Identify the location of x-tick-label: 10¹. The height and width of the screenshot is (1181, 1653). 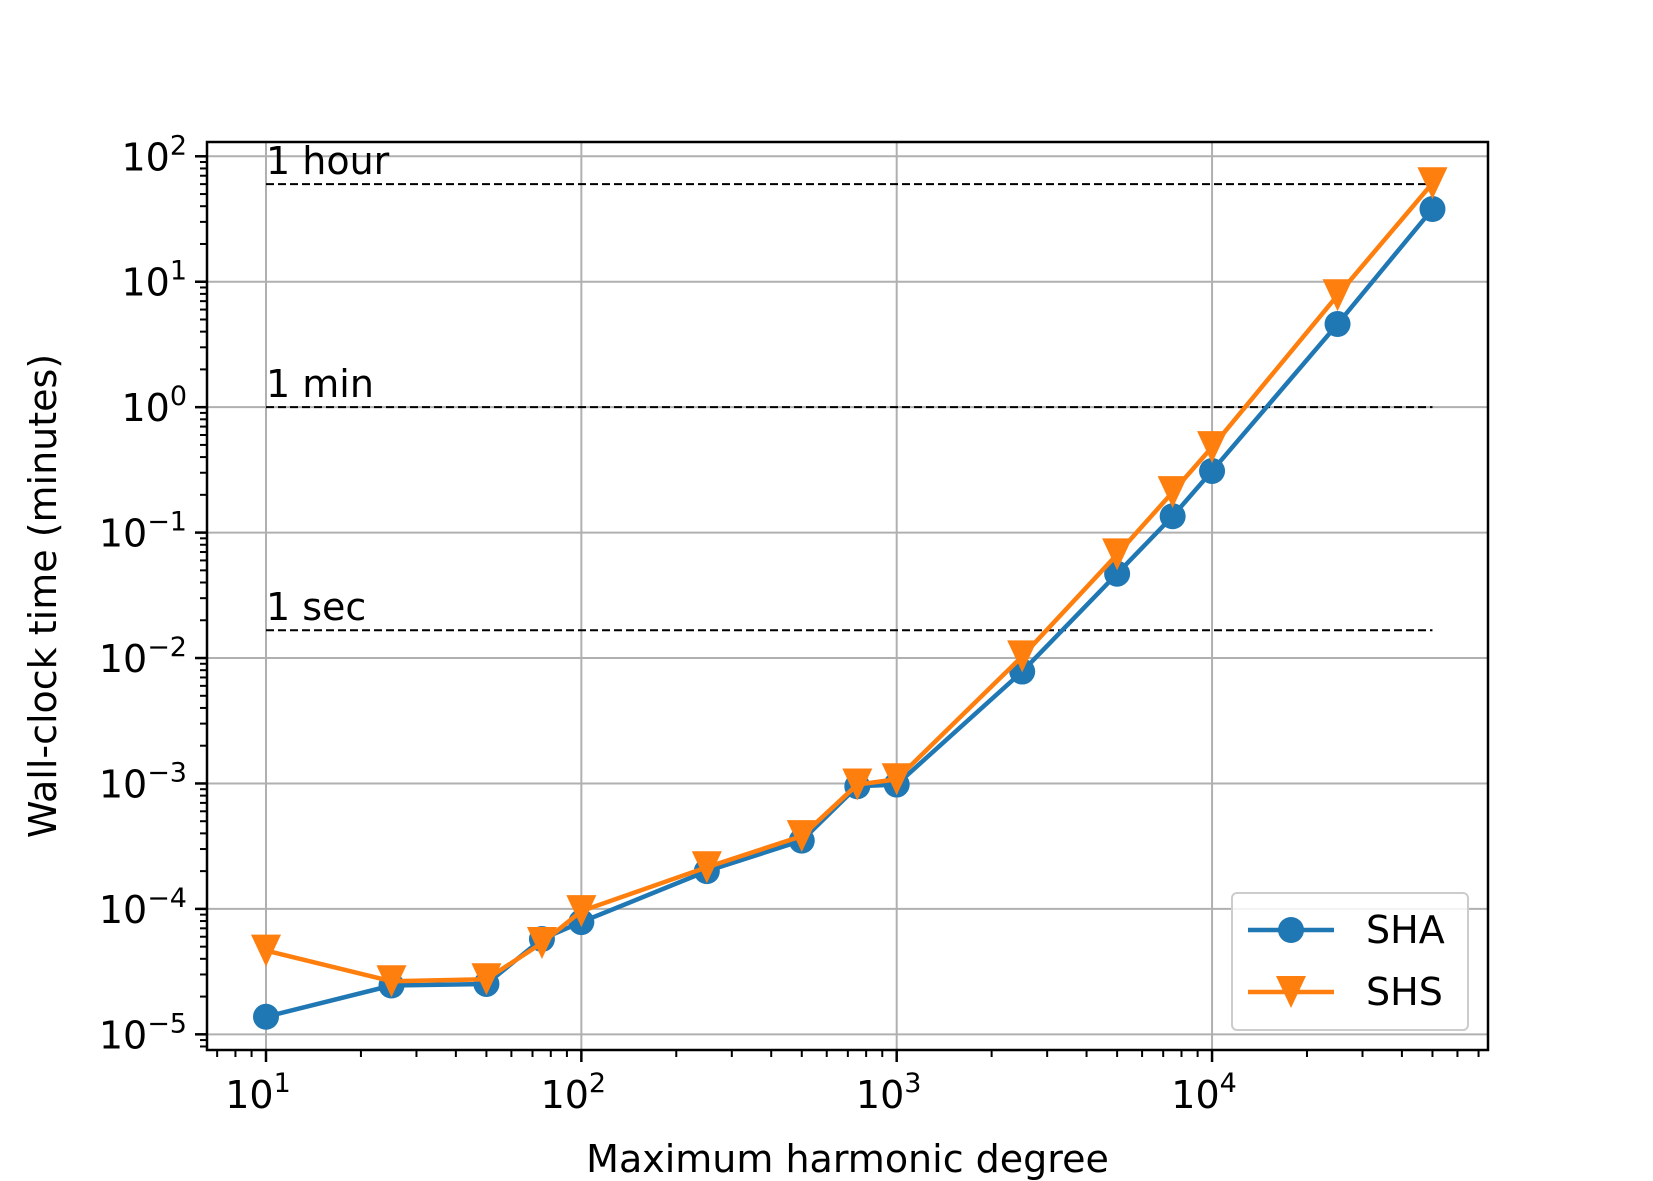
(258, 1092).